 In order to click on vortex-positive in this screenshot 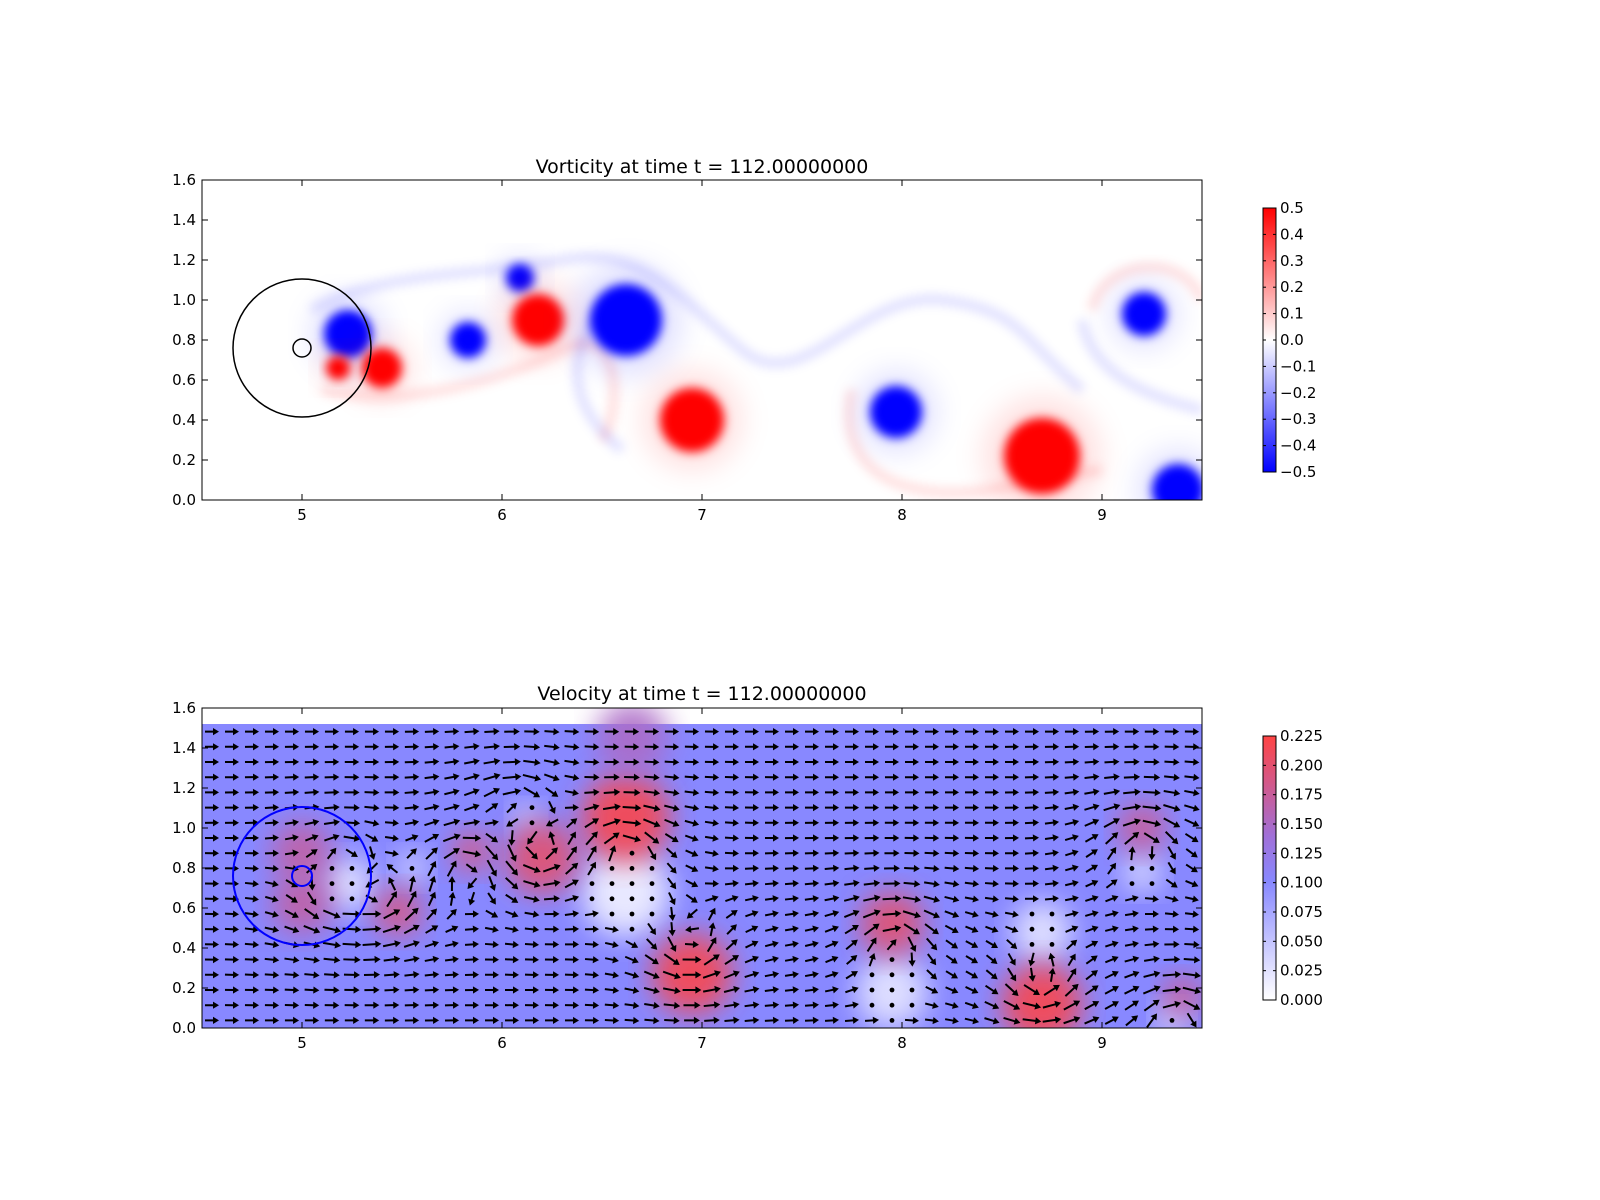, I will do `click(1042, 456)`.